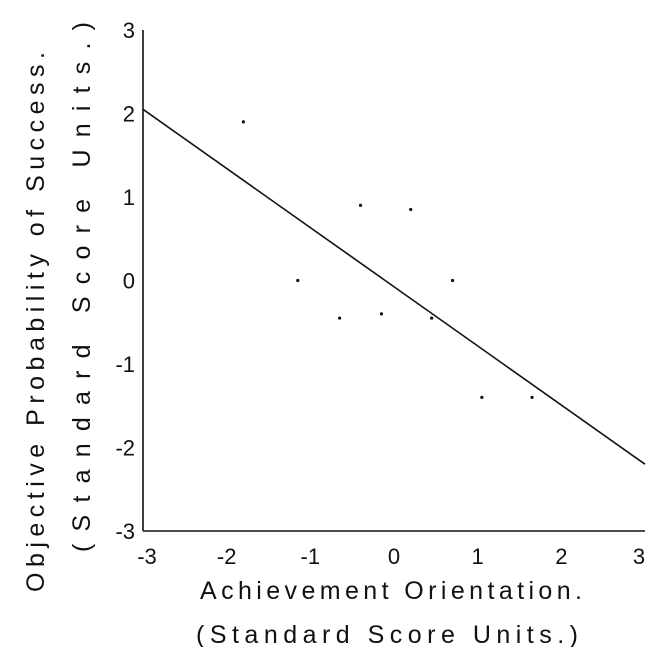 The height and width of the screenshot is (647, 653). I want to click on x-tick-label: 2, so click(561, 556).